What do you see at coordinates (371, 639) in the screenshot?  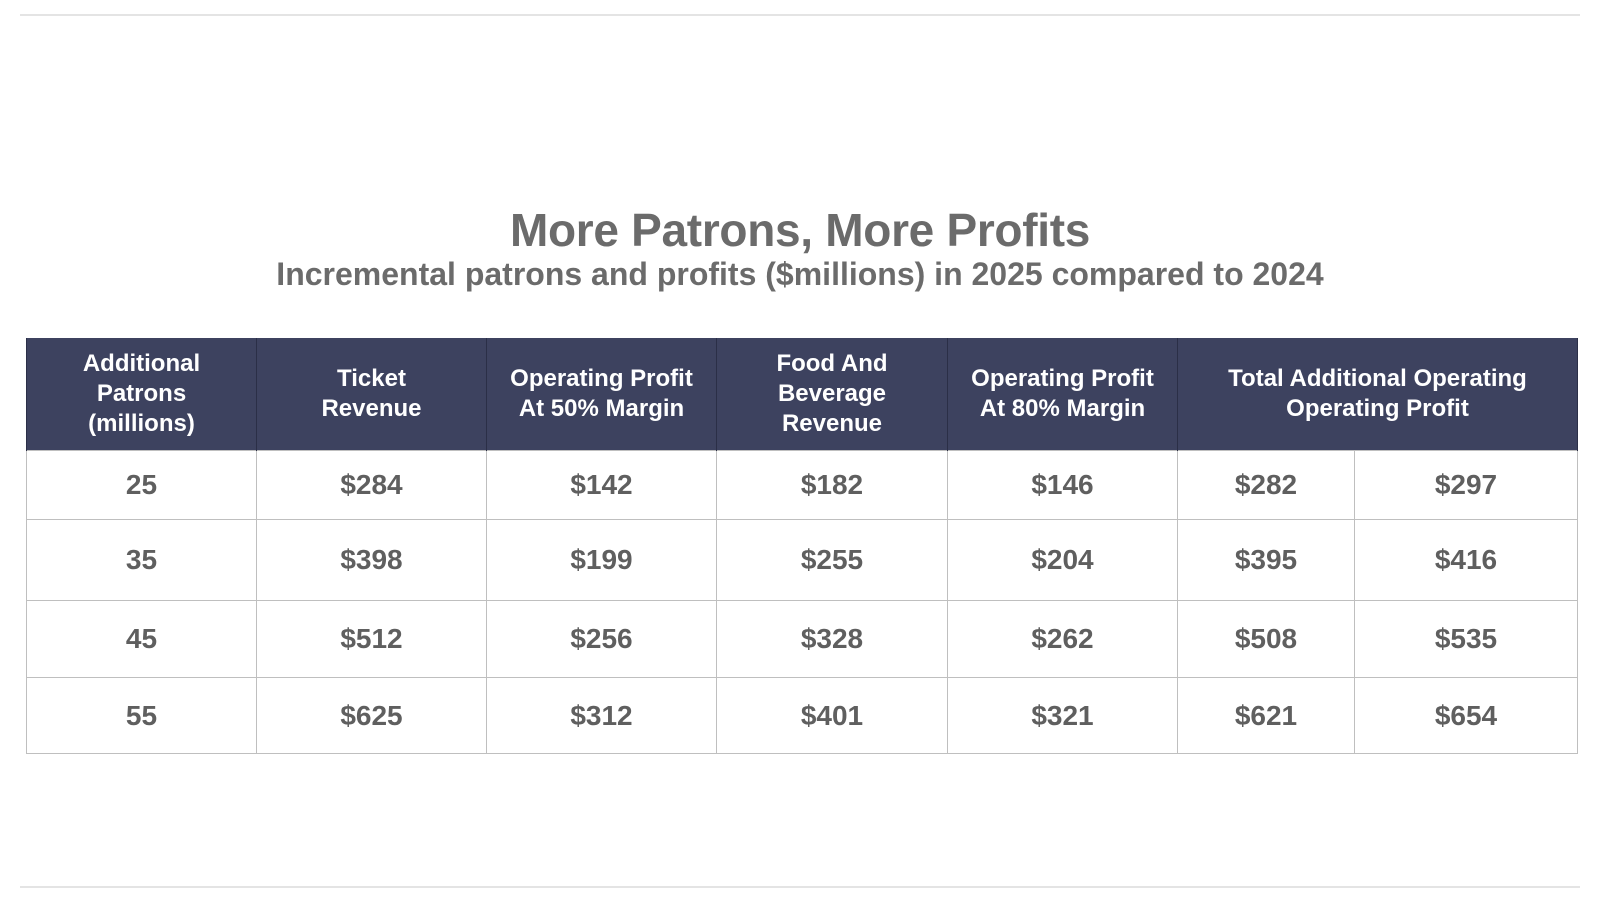 I see `table-cell: $512` at bounding box center [371, 639].